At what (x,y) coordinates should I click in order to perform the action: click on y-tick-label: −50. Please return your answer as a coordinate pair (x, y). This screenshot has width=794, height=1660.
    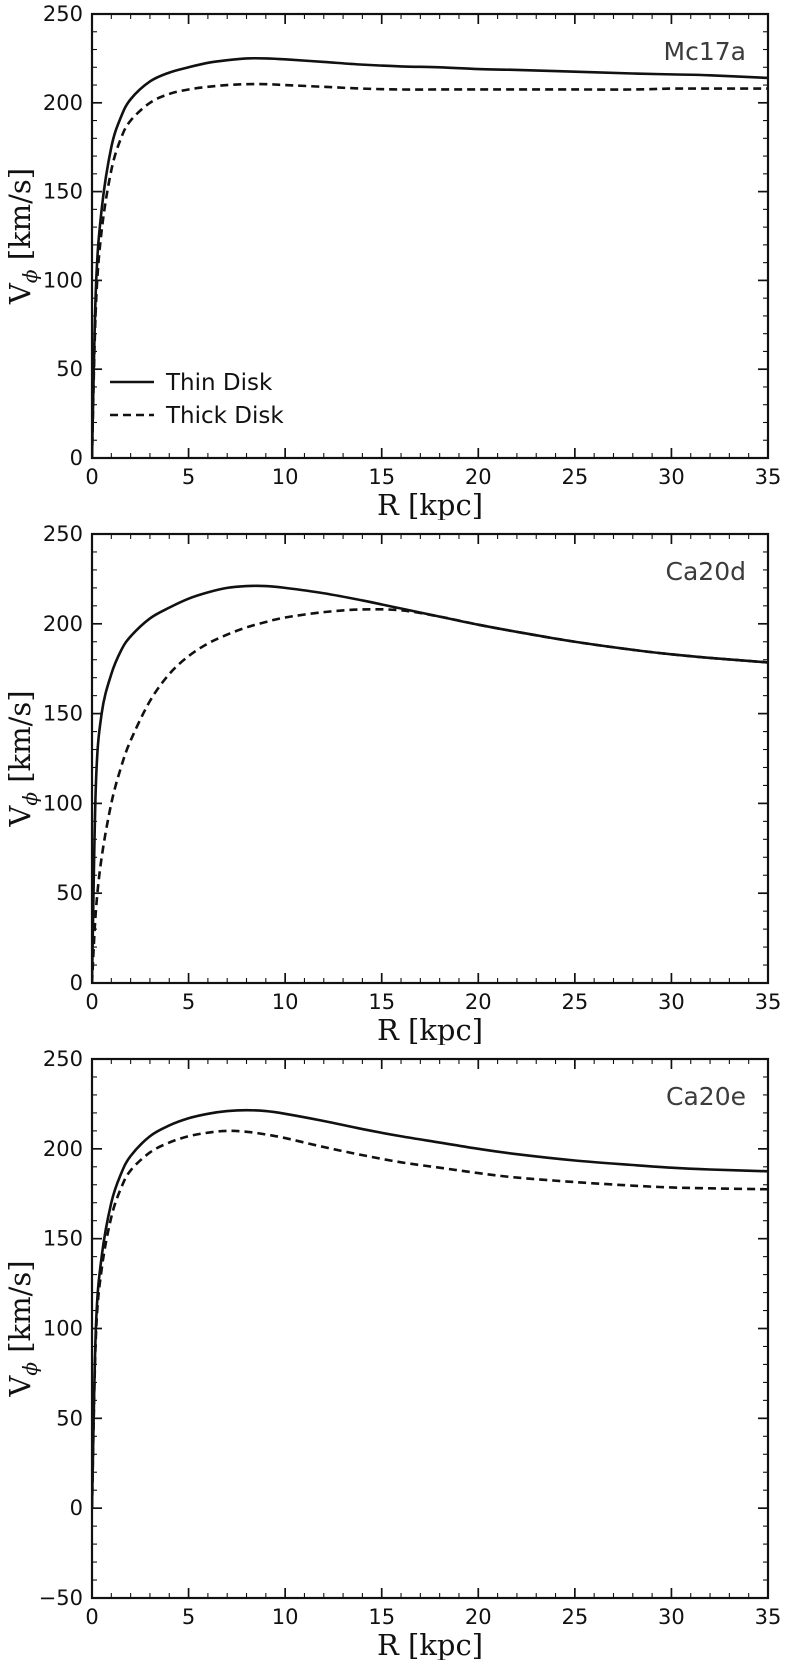
    Looking at the image, I should click on (61, 1598).